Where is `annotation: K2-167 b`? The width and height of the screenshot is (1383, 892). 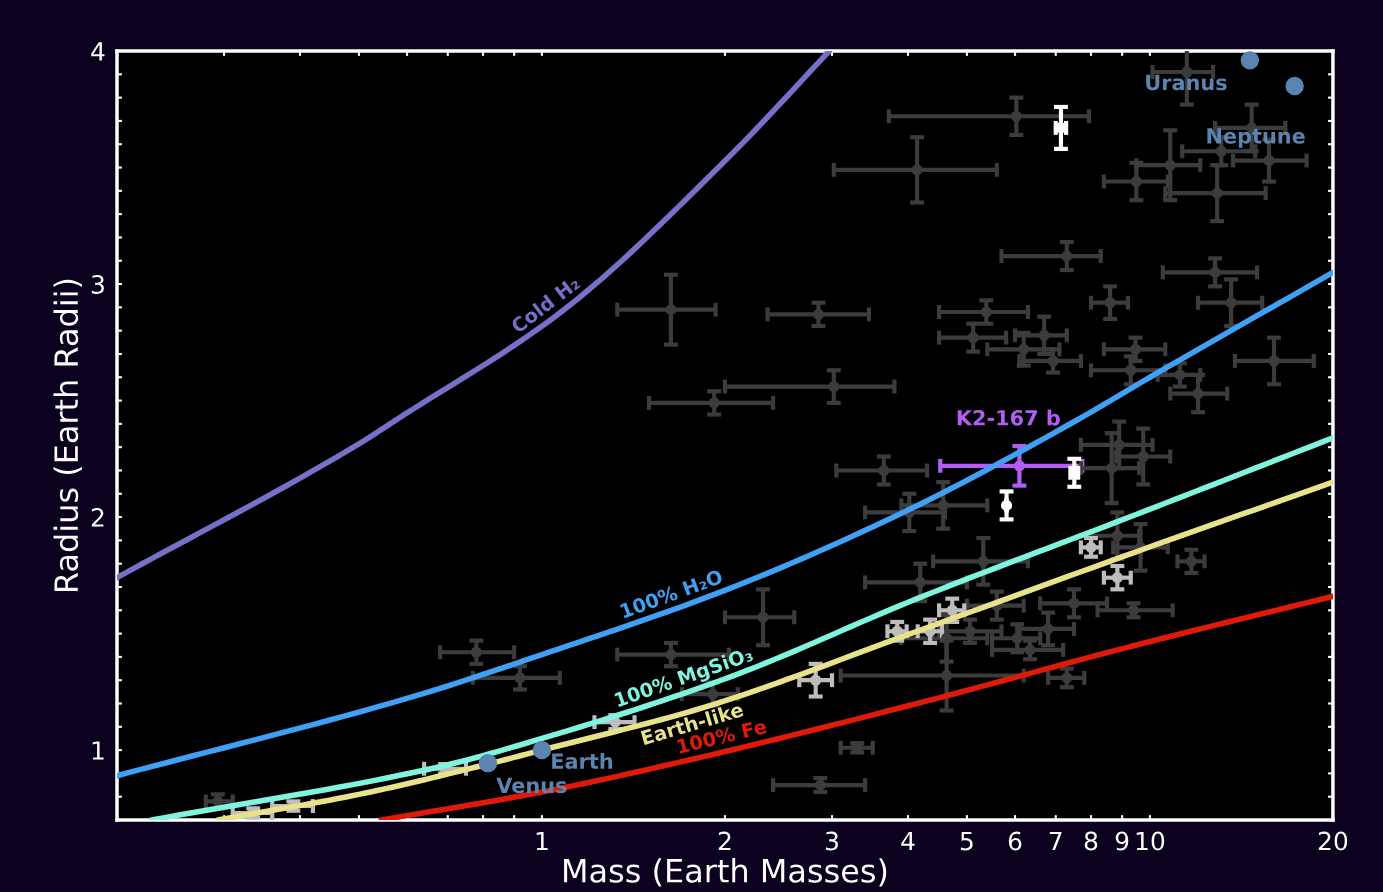
annotation: K2-167 b is located at coordinates (1008, 417).